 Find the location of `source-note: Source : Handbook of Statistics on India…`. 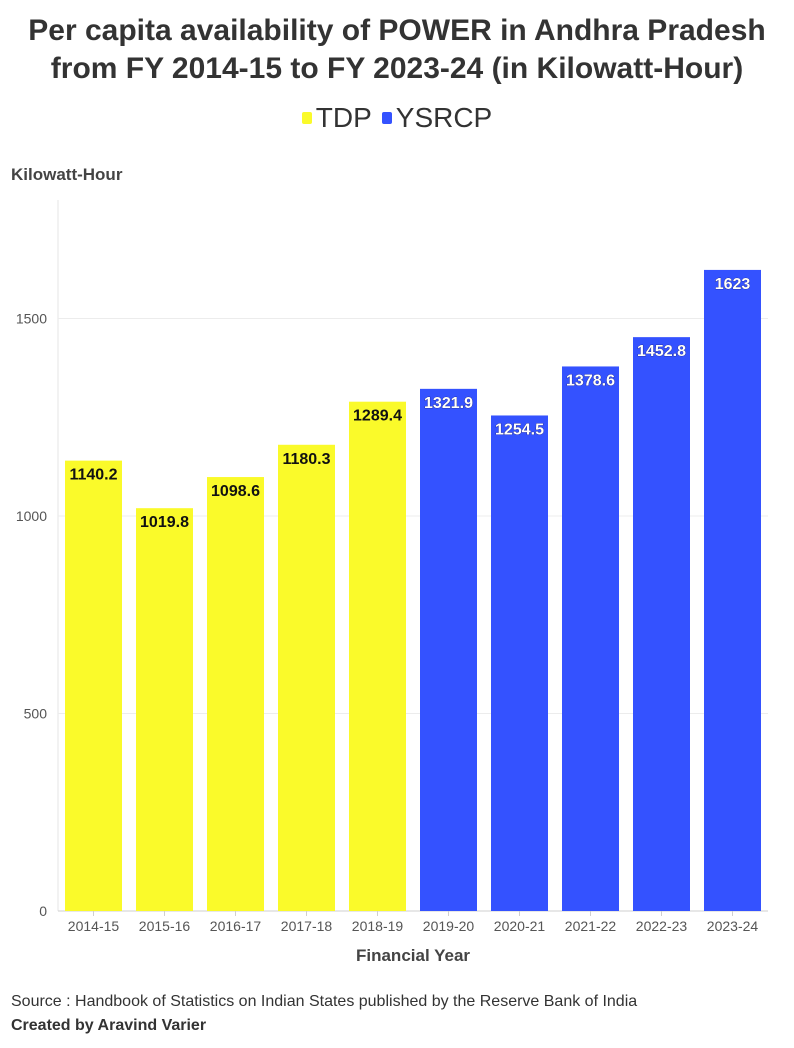

source-note: Source : Handbook of Statistics on India… is located at coordinates (324, 1001).